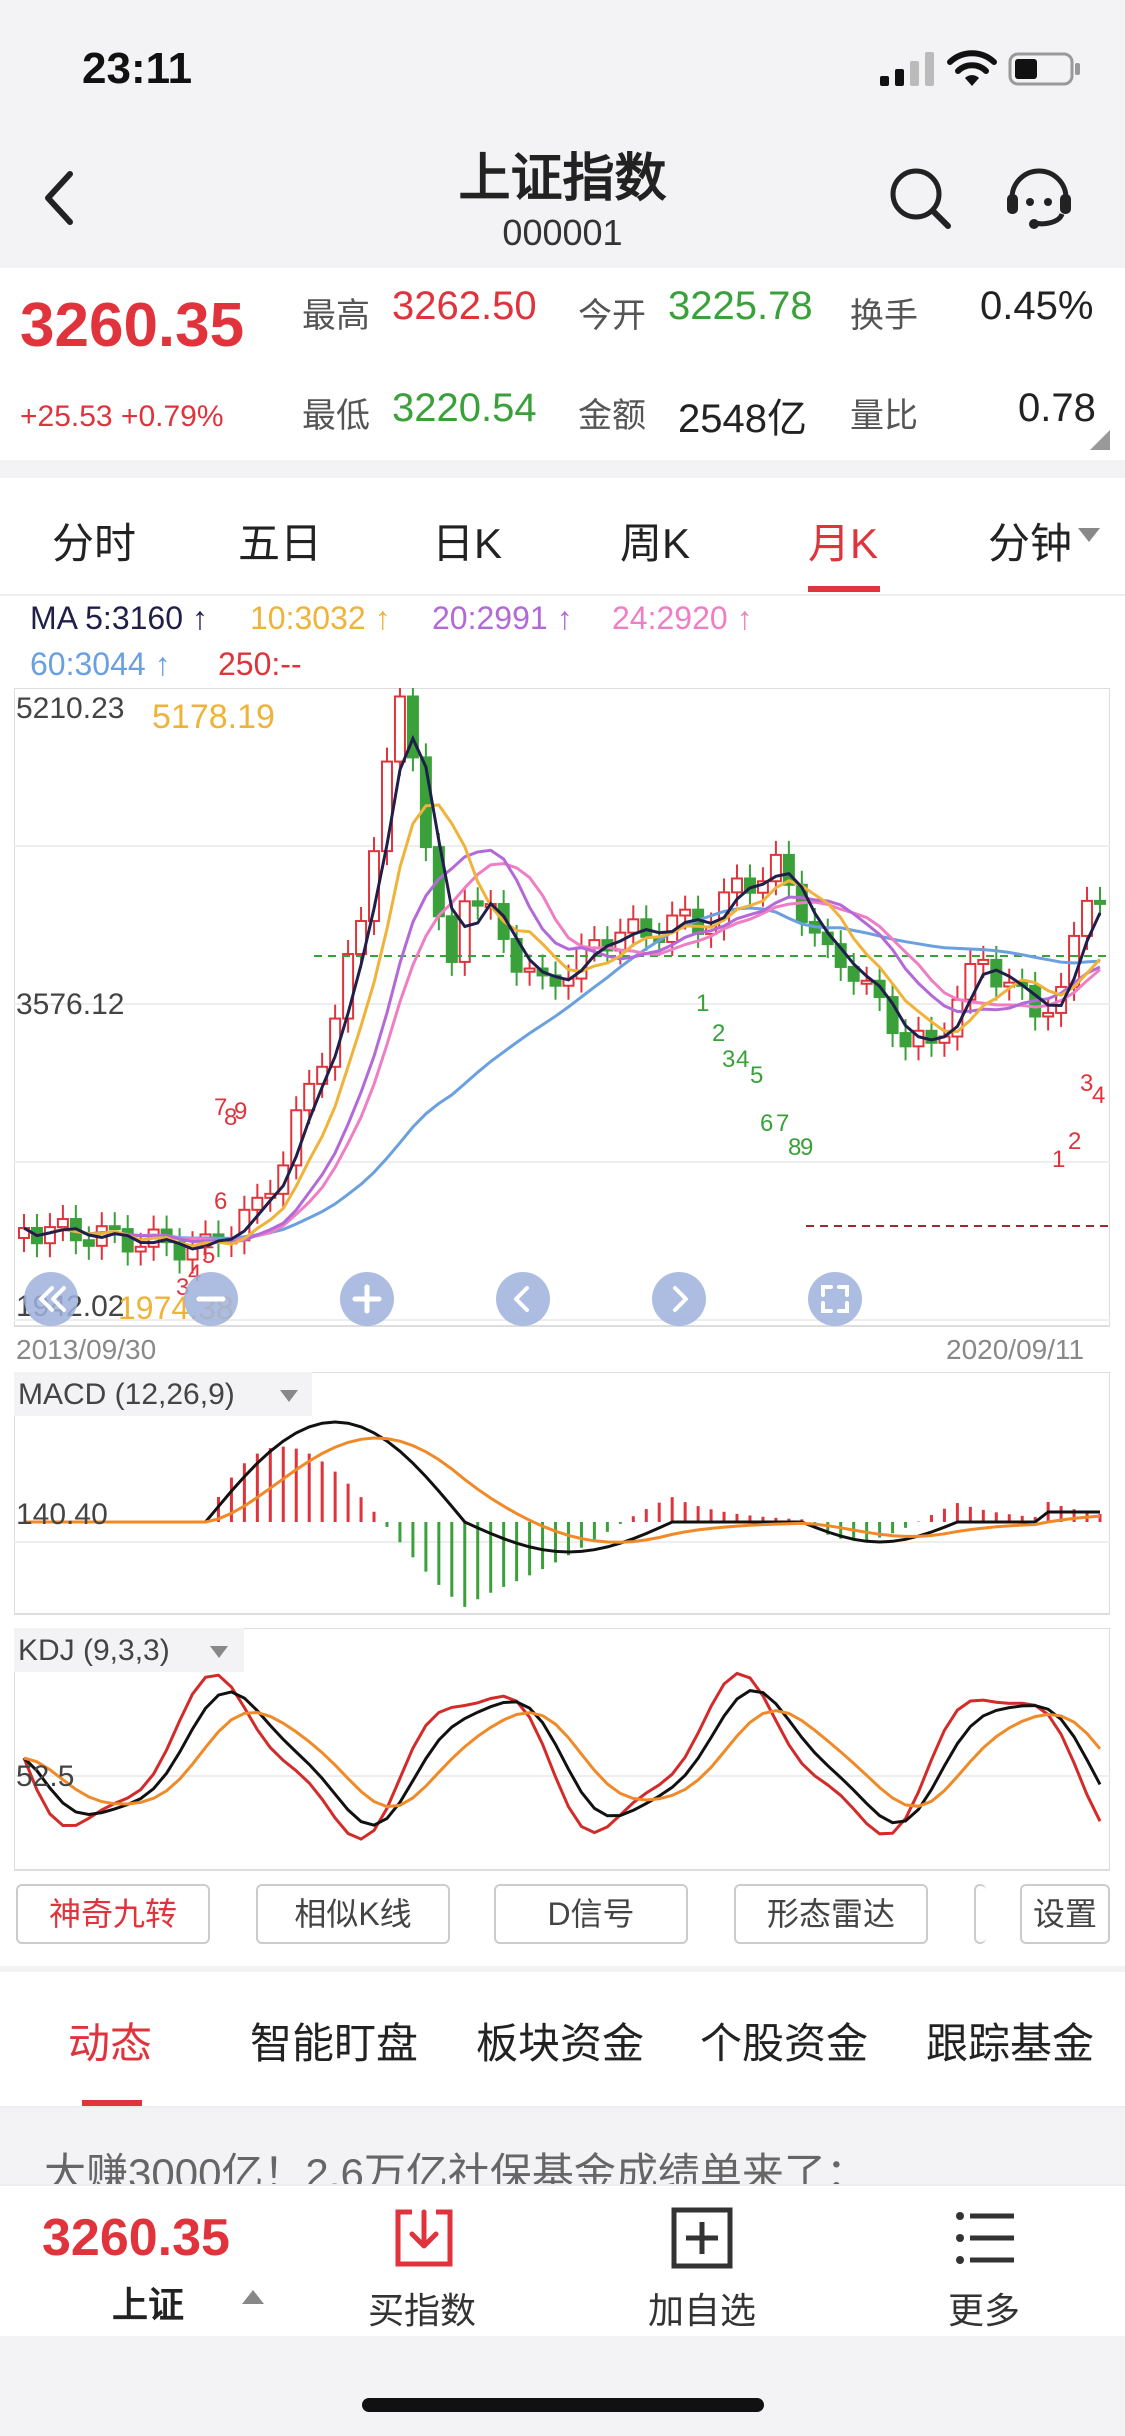 This screenshot has width=1125, height=2436. I want to click on btn-similar-k: 相似K线, so click(353, 1914).